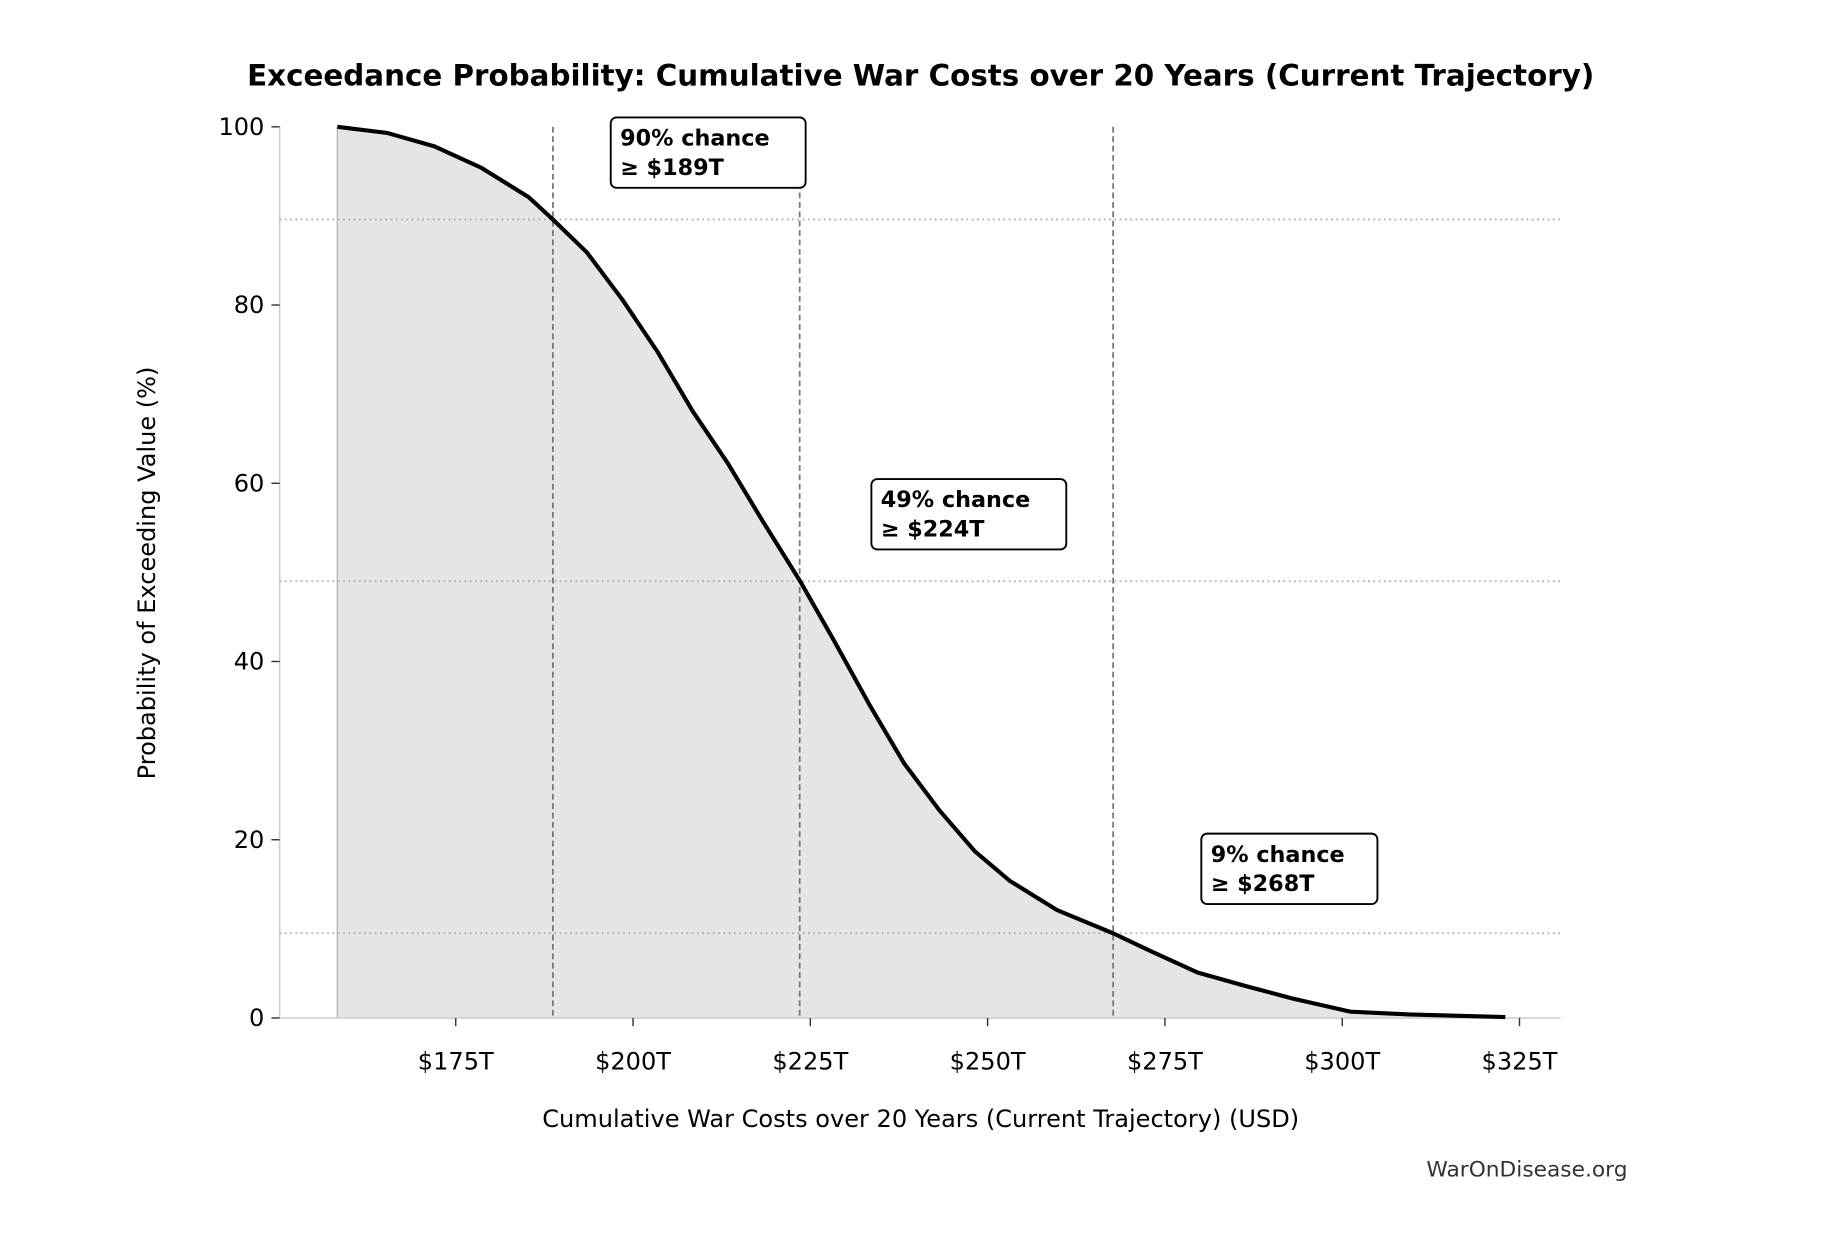 The width and height of the screenshot is (1832, 1234). Describe the element at coordinates (1526, 1169) in the screenshot. I see `watermark: WarOnDisease.org` at that location.